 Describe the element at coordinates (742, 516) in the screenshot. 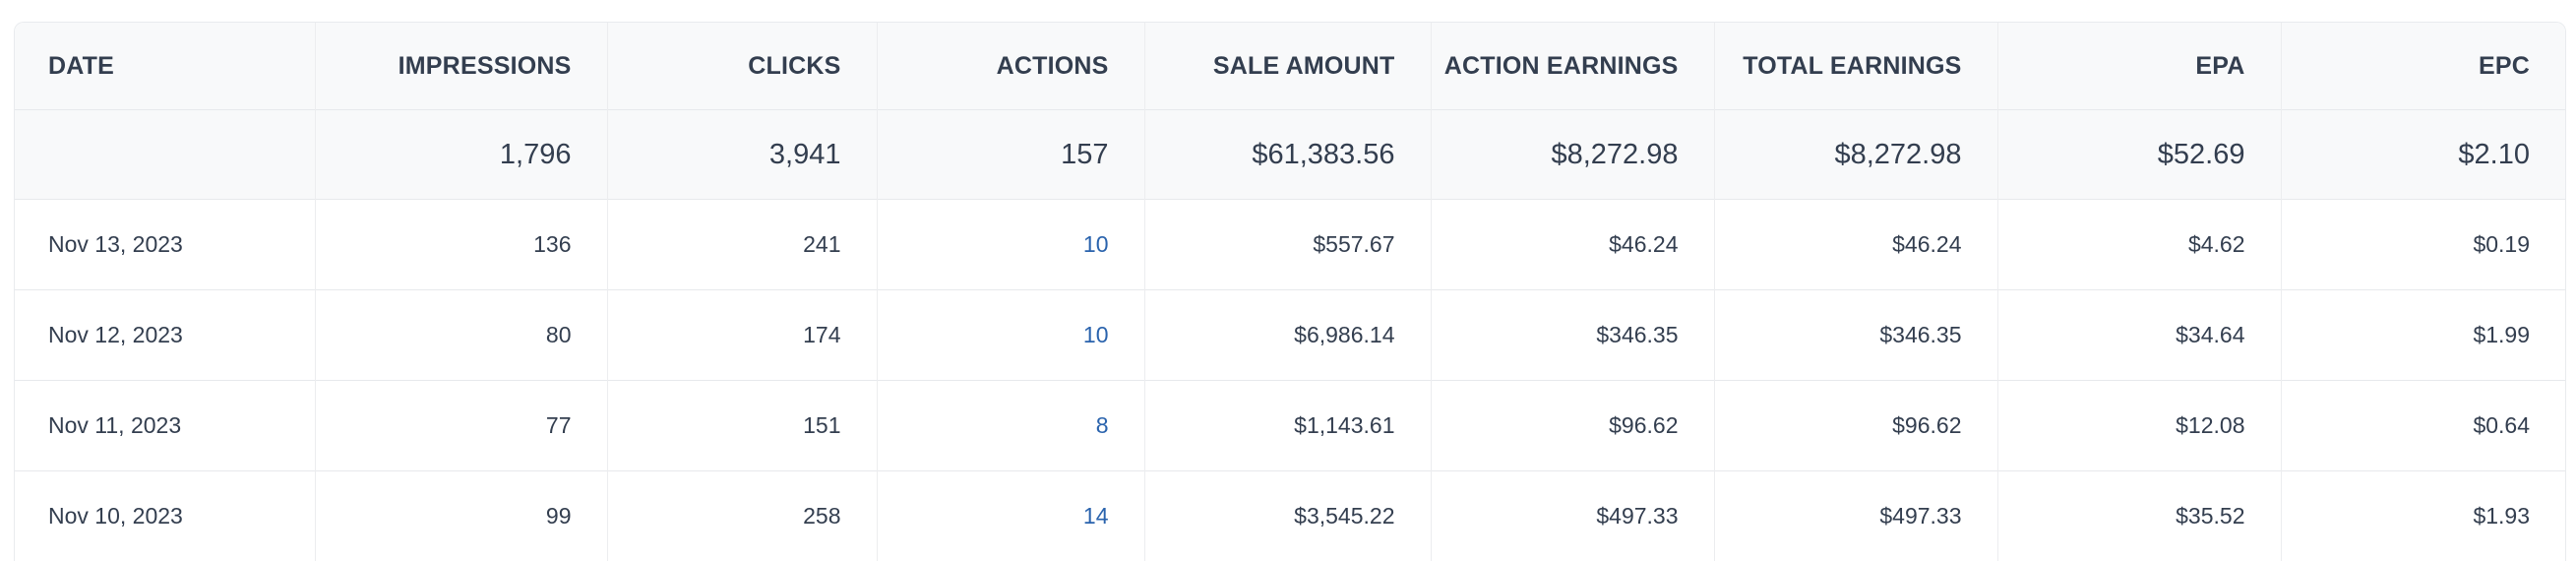

I see `clicks-cell: 258` at that location.